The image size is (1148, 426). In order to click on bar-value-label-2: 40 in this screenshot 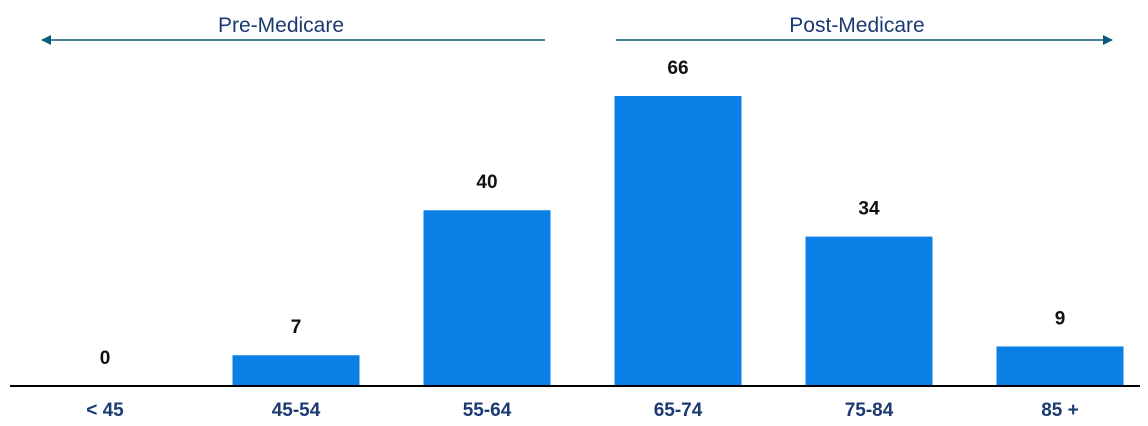, I will do `click(486, 182)`.